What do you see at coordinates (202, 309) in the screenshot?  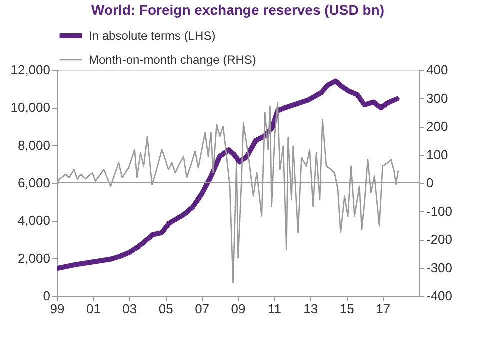 I see `x-tick-label: 07` at bounding box center [202, 309].